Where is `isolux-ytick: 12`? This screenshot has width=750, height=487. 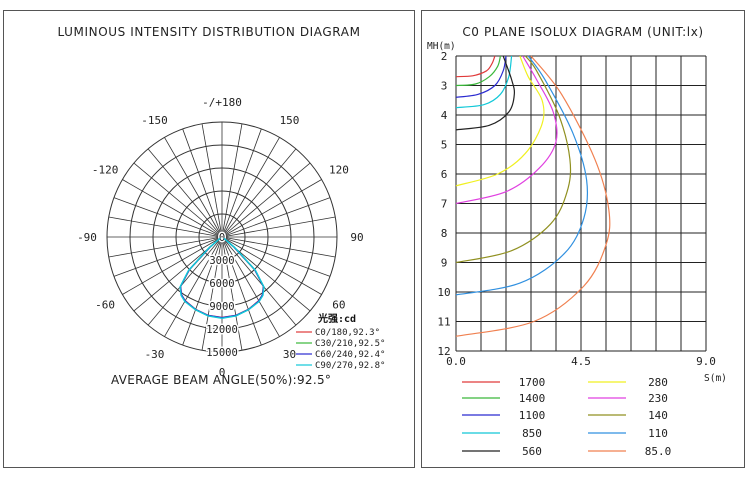 isolux-ytick: 12 is located at coordinates (443, 351).